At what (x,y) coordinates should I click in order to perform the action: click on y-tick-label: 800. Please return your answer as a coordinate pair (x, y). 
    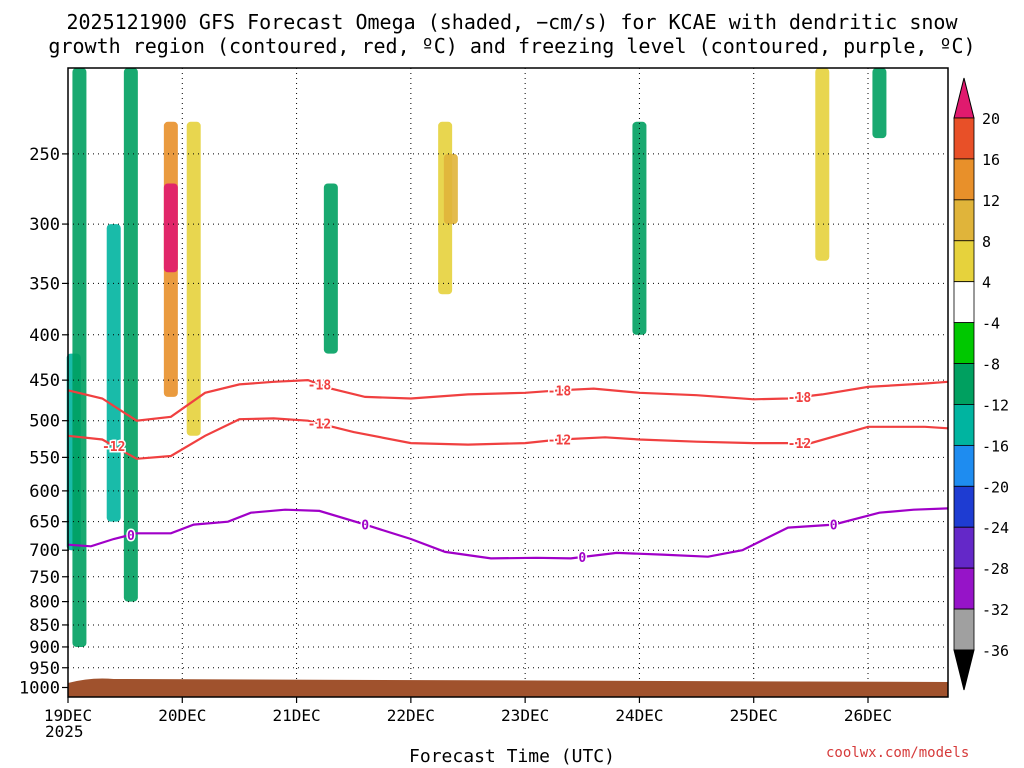
    Looking at the image, I should click on (44, 603).